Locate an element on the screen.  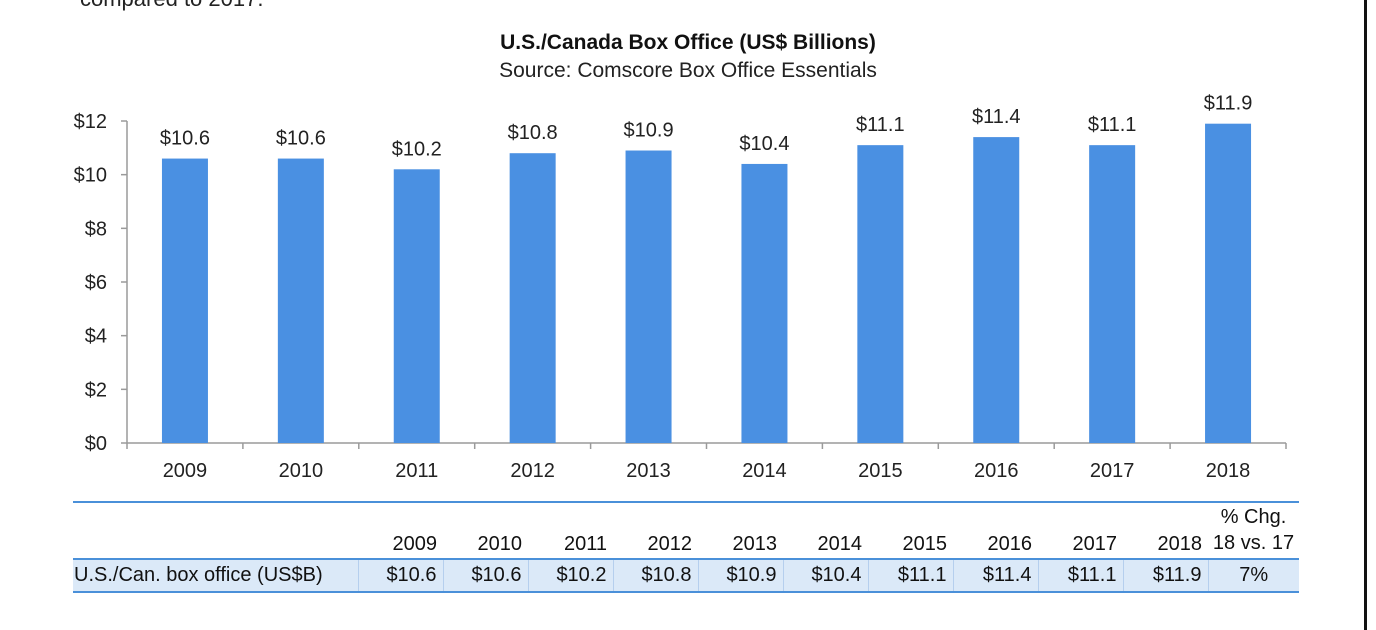
pct-header-line1: % Chg. is located at coordinates (1253, 517).